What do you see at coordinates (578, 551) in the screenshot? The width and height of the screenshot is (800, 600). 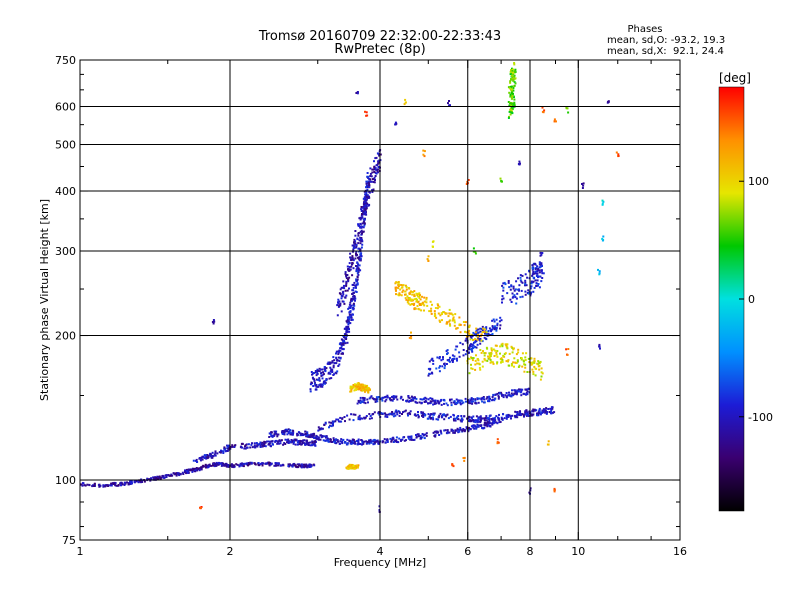 I see `x-tick-label: 10` at bounding box center [578, 551].